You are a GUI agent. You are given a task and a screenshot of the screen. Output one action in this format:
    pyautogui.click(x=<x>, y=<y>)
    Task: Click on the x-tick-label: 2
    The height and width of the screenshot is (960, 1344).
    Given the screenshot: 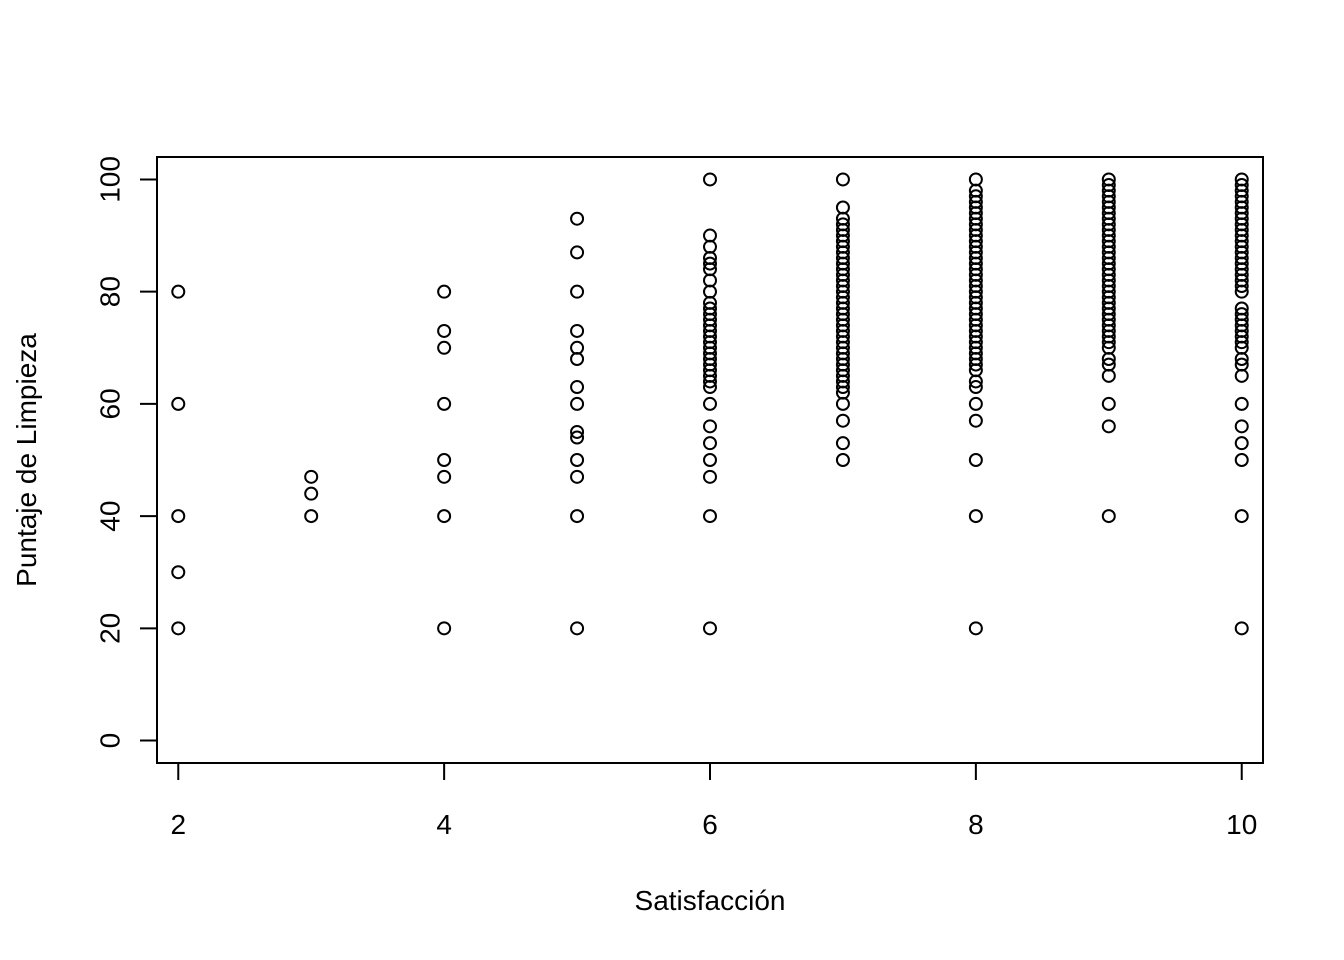 What is the action you would take?
    pyautogui.click(x=178, y=824)
    